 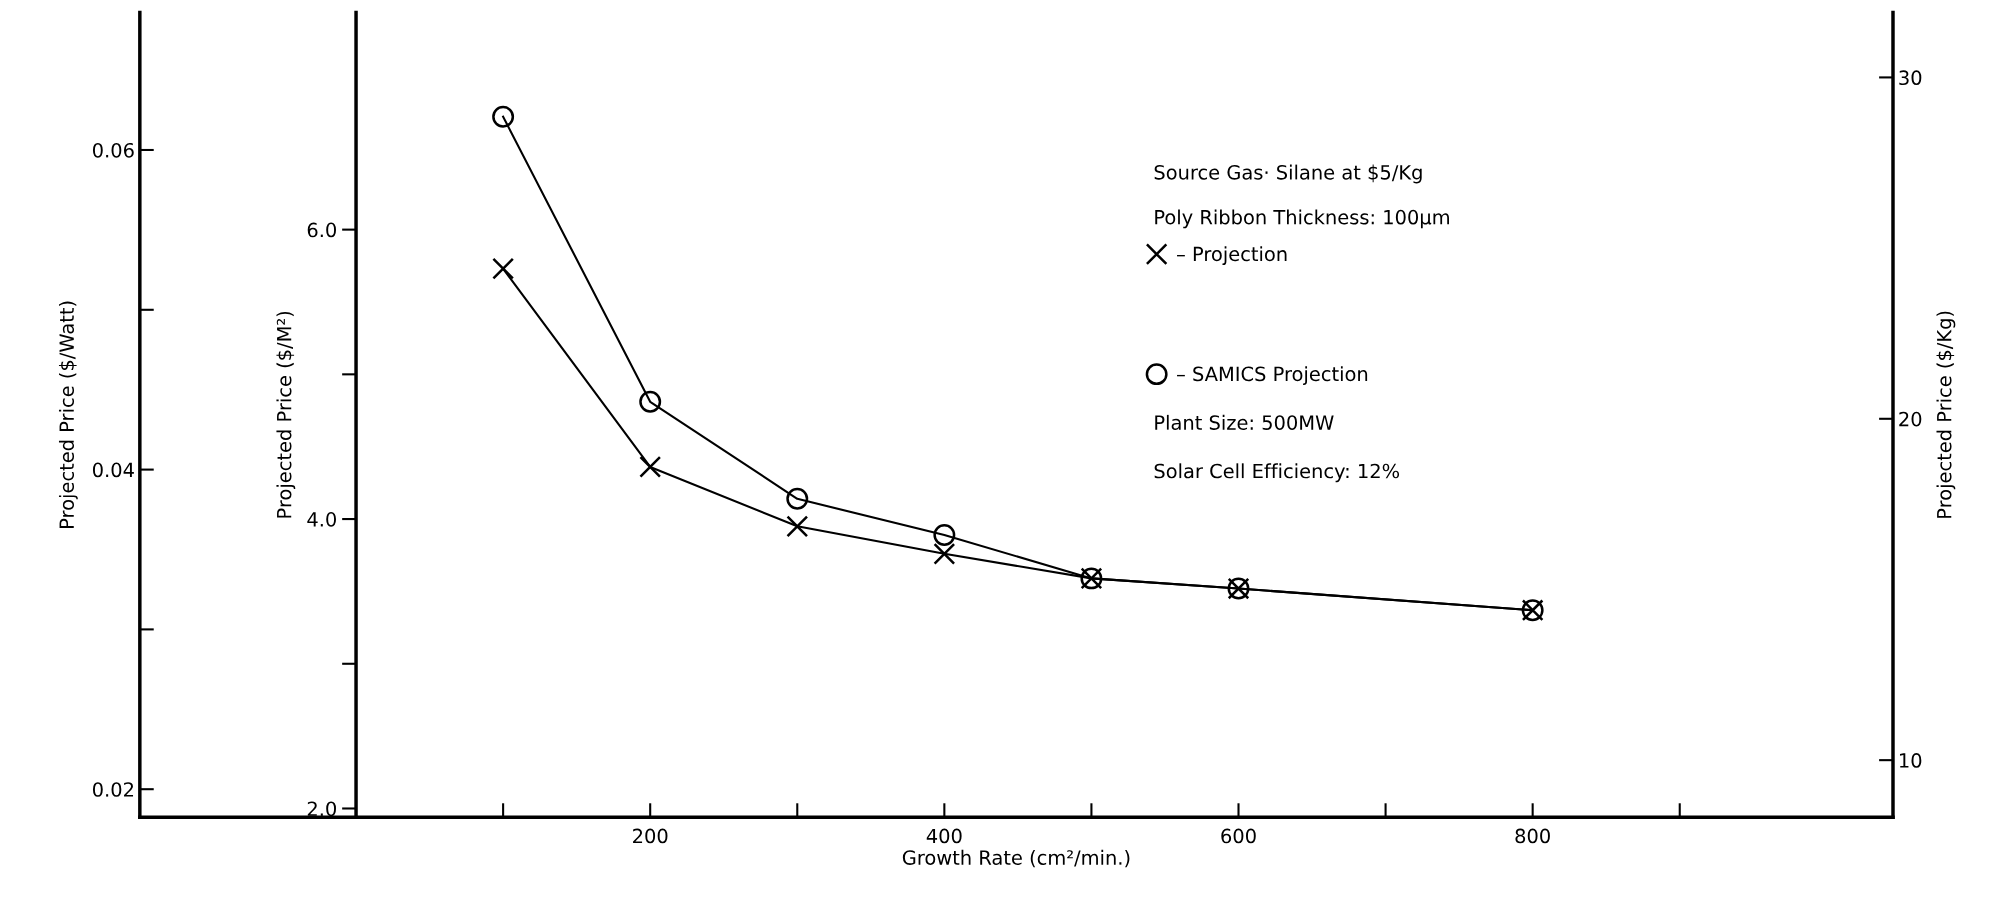 What do you see at coordinates (1910, 78) in the screenshot?
I see `y2-tick-label: 30` at bounding box center [1910, 78].